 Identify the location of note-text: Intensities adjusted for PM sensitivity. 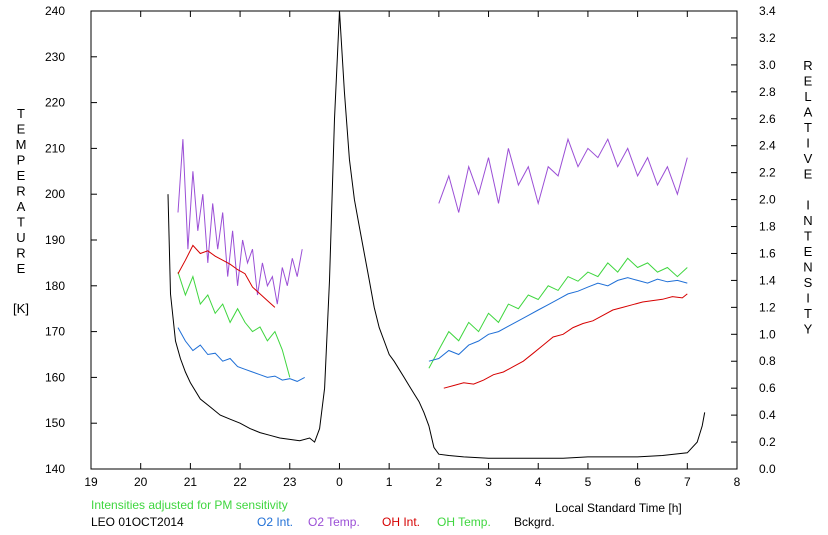
(189, 505).